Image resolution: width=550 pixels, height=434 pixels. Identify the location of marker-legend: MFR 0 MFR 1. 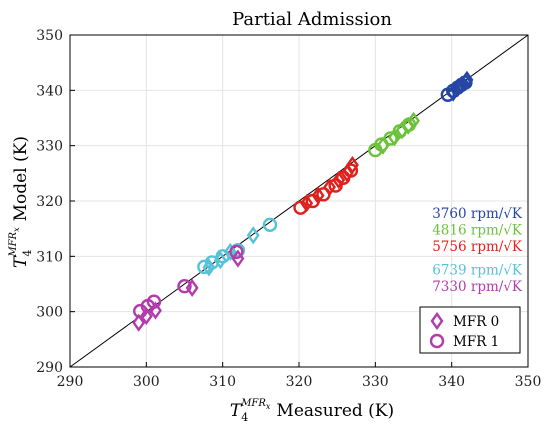
(470, 330).